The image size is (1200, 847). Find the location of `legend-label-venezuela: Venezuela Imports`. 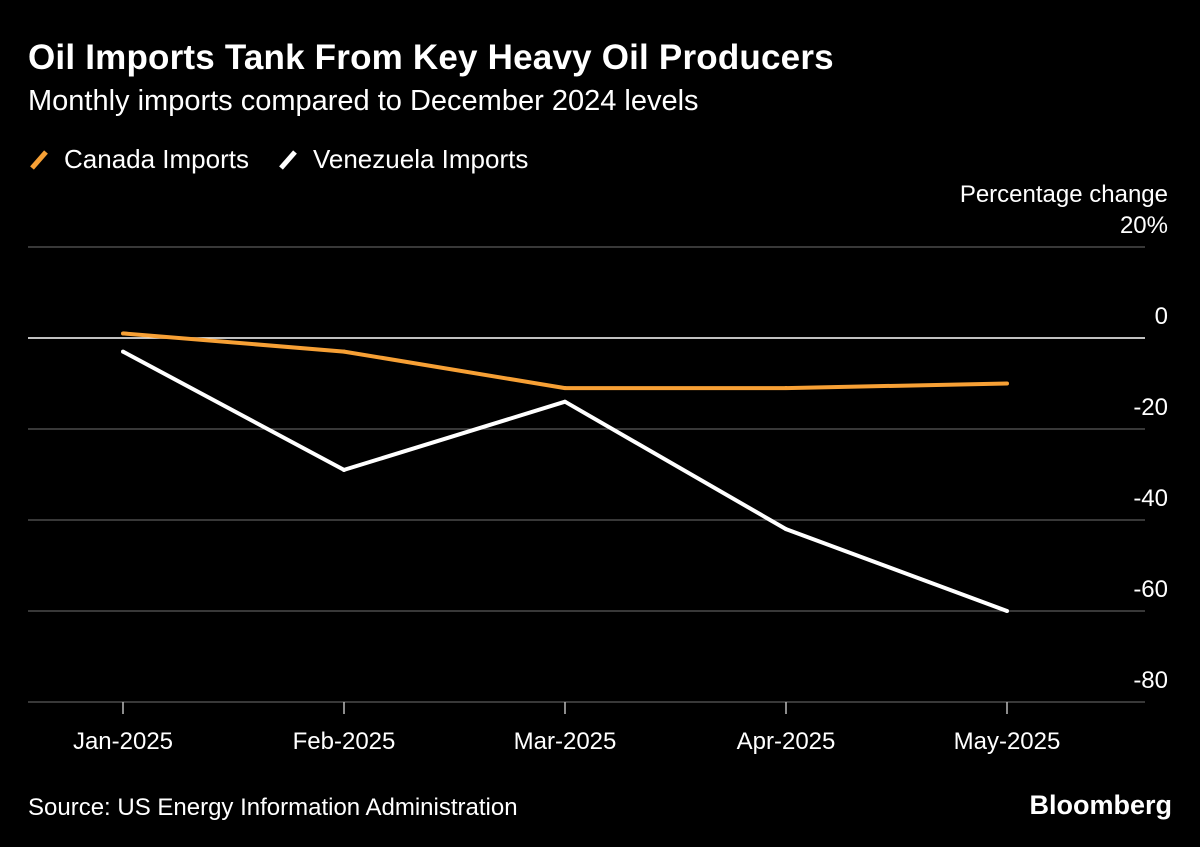

legend-label-venezuela: Venezuela Imports is located at coordinates (420, 159).